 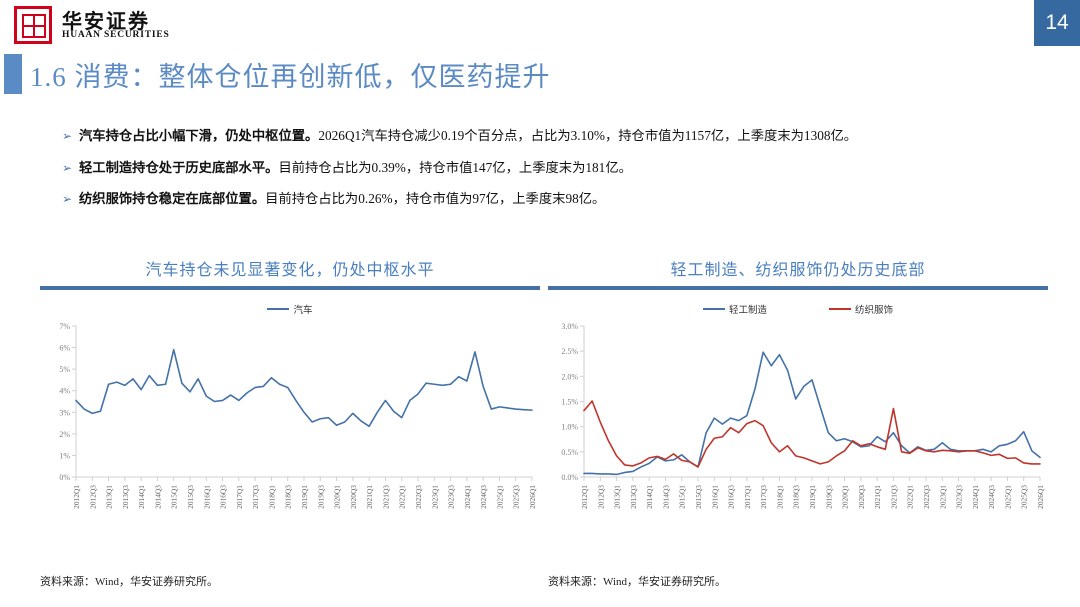 I want to click on source-note-right: 资料来源：Wind，华安证券研究所。, so click(x=637, y=582).